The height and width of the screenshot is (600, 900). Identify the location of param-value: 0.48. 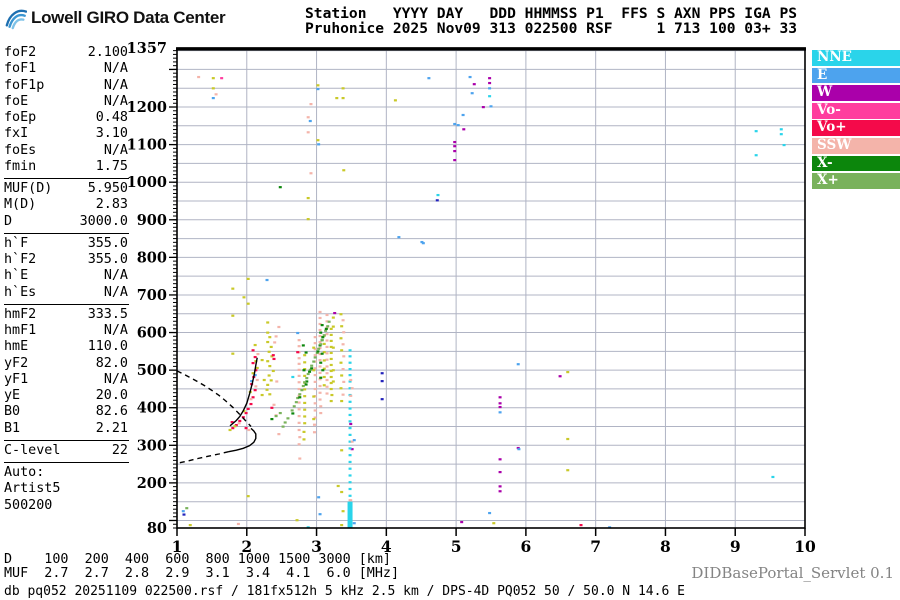
(111, 117).